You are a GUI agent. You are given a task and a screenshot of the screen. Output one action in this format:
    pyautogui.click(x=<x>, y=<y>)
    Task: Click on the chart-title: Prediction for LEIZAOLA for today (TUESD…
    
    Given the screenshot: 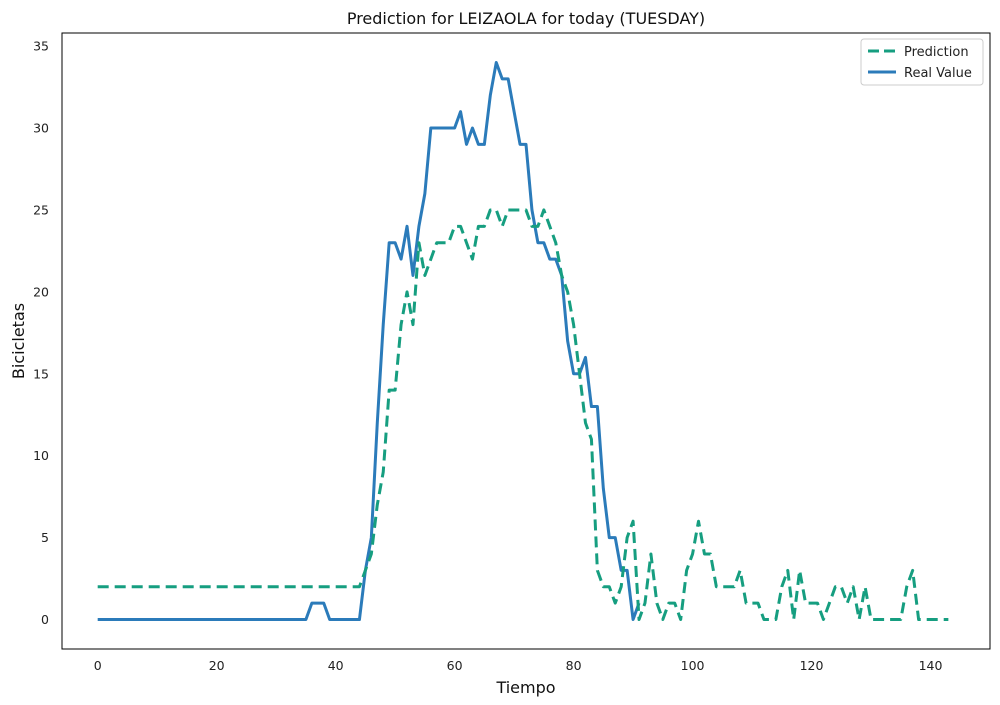 What is the action you would take?
    pyautogui.click(x=526, y=18)
    